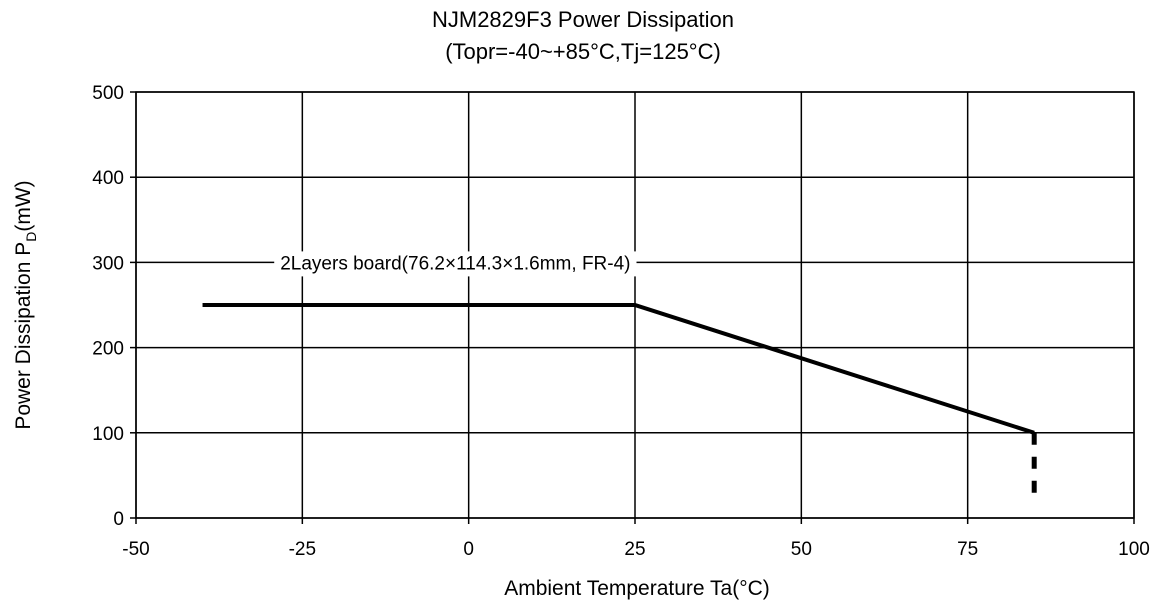  Describe the element at coordinates (468, 549) in the screenshot. I see `x-tick-label: 0` at that location.